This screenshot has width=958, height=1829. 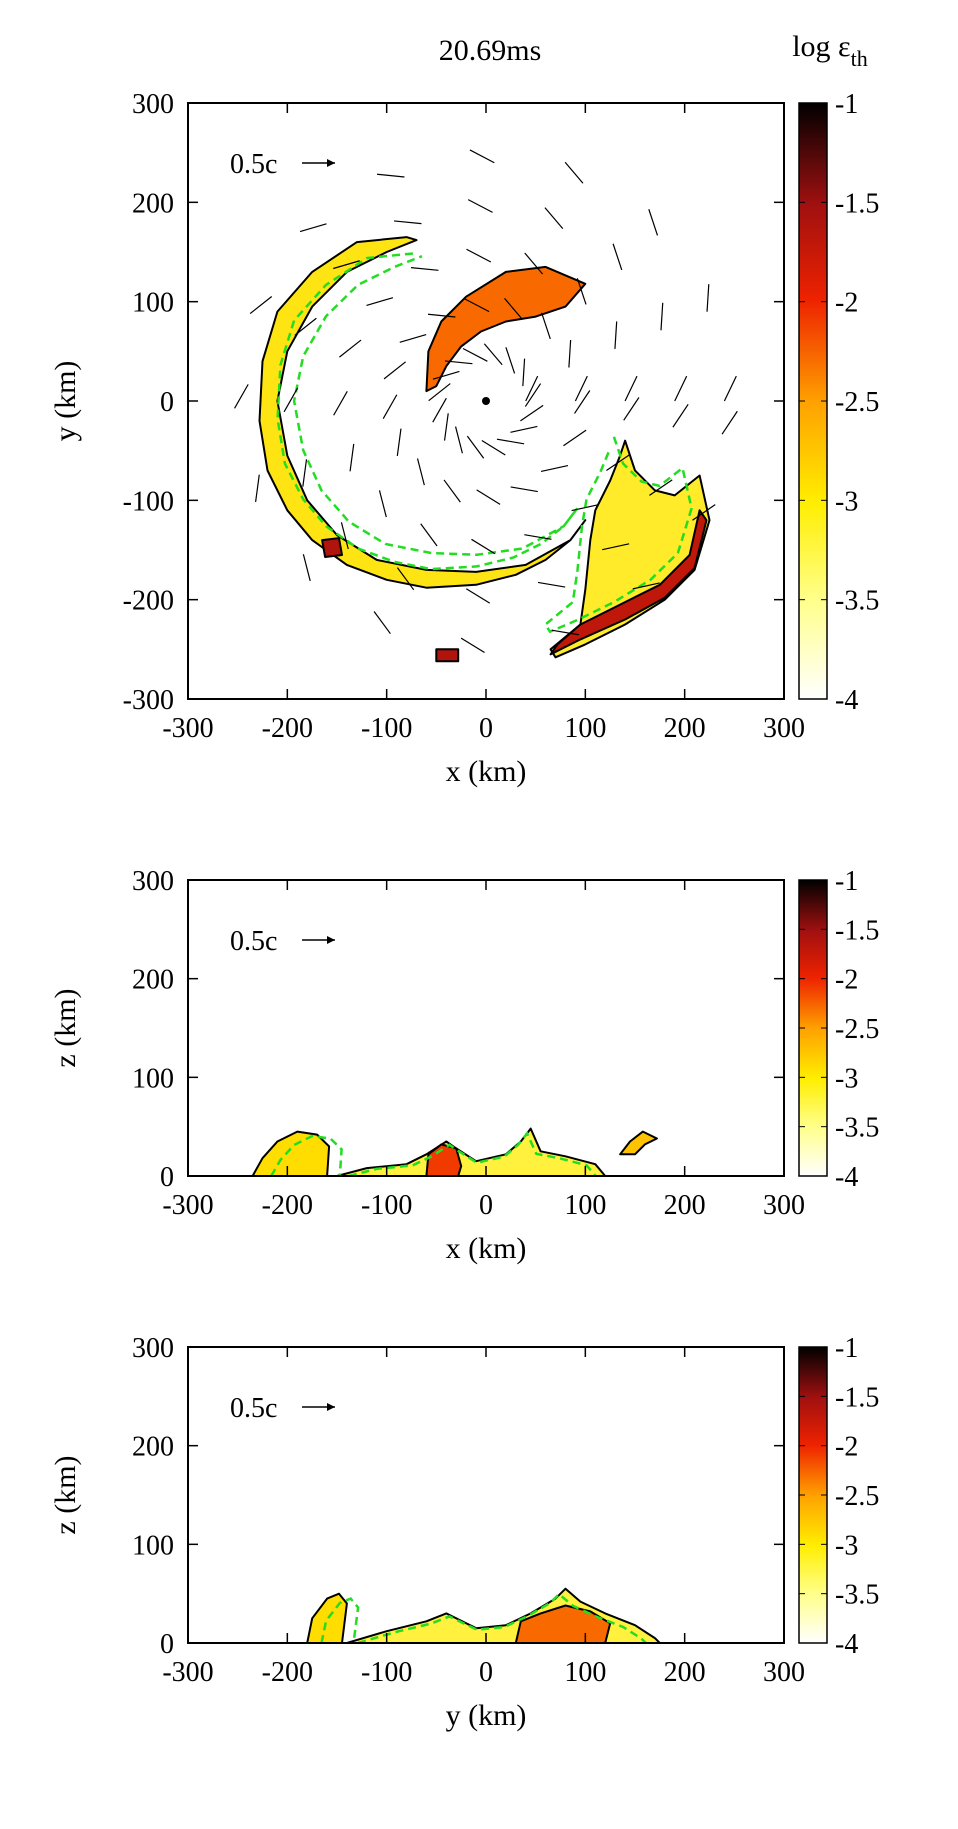 I want to click on colorbar-tick-label: -1.5, so click(x=857, y=1397).